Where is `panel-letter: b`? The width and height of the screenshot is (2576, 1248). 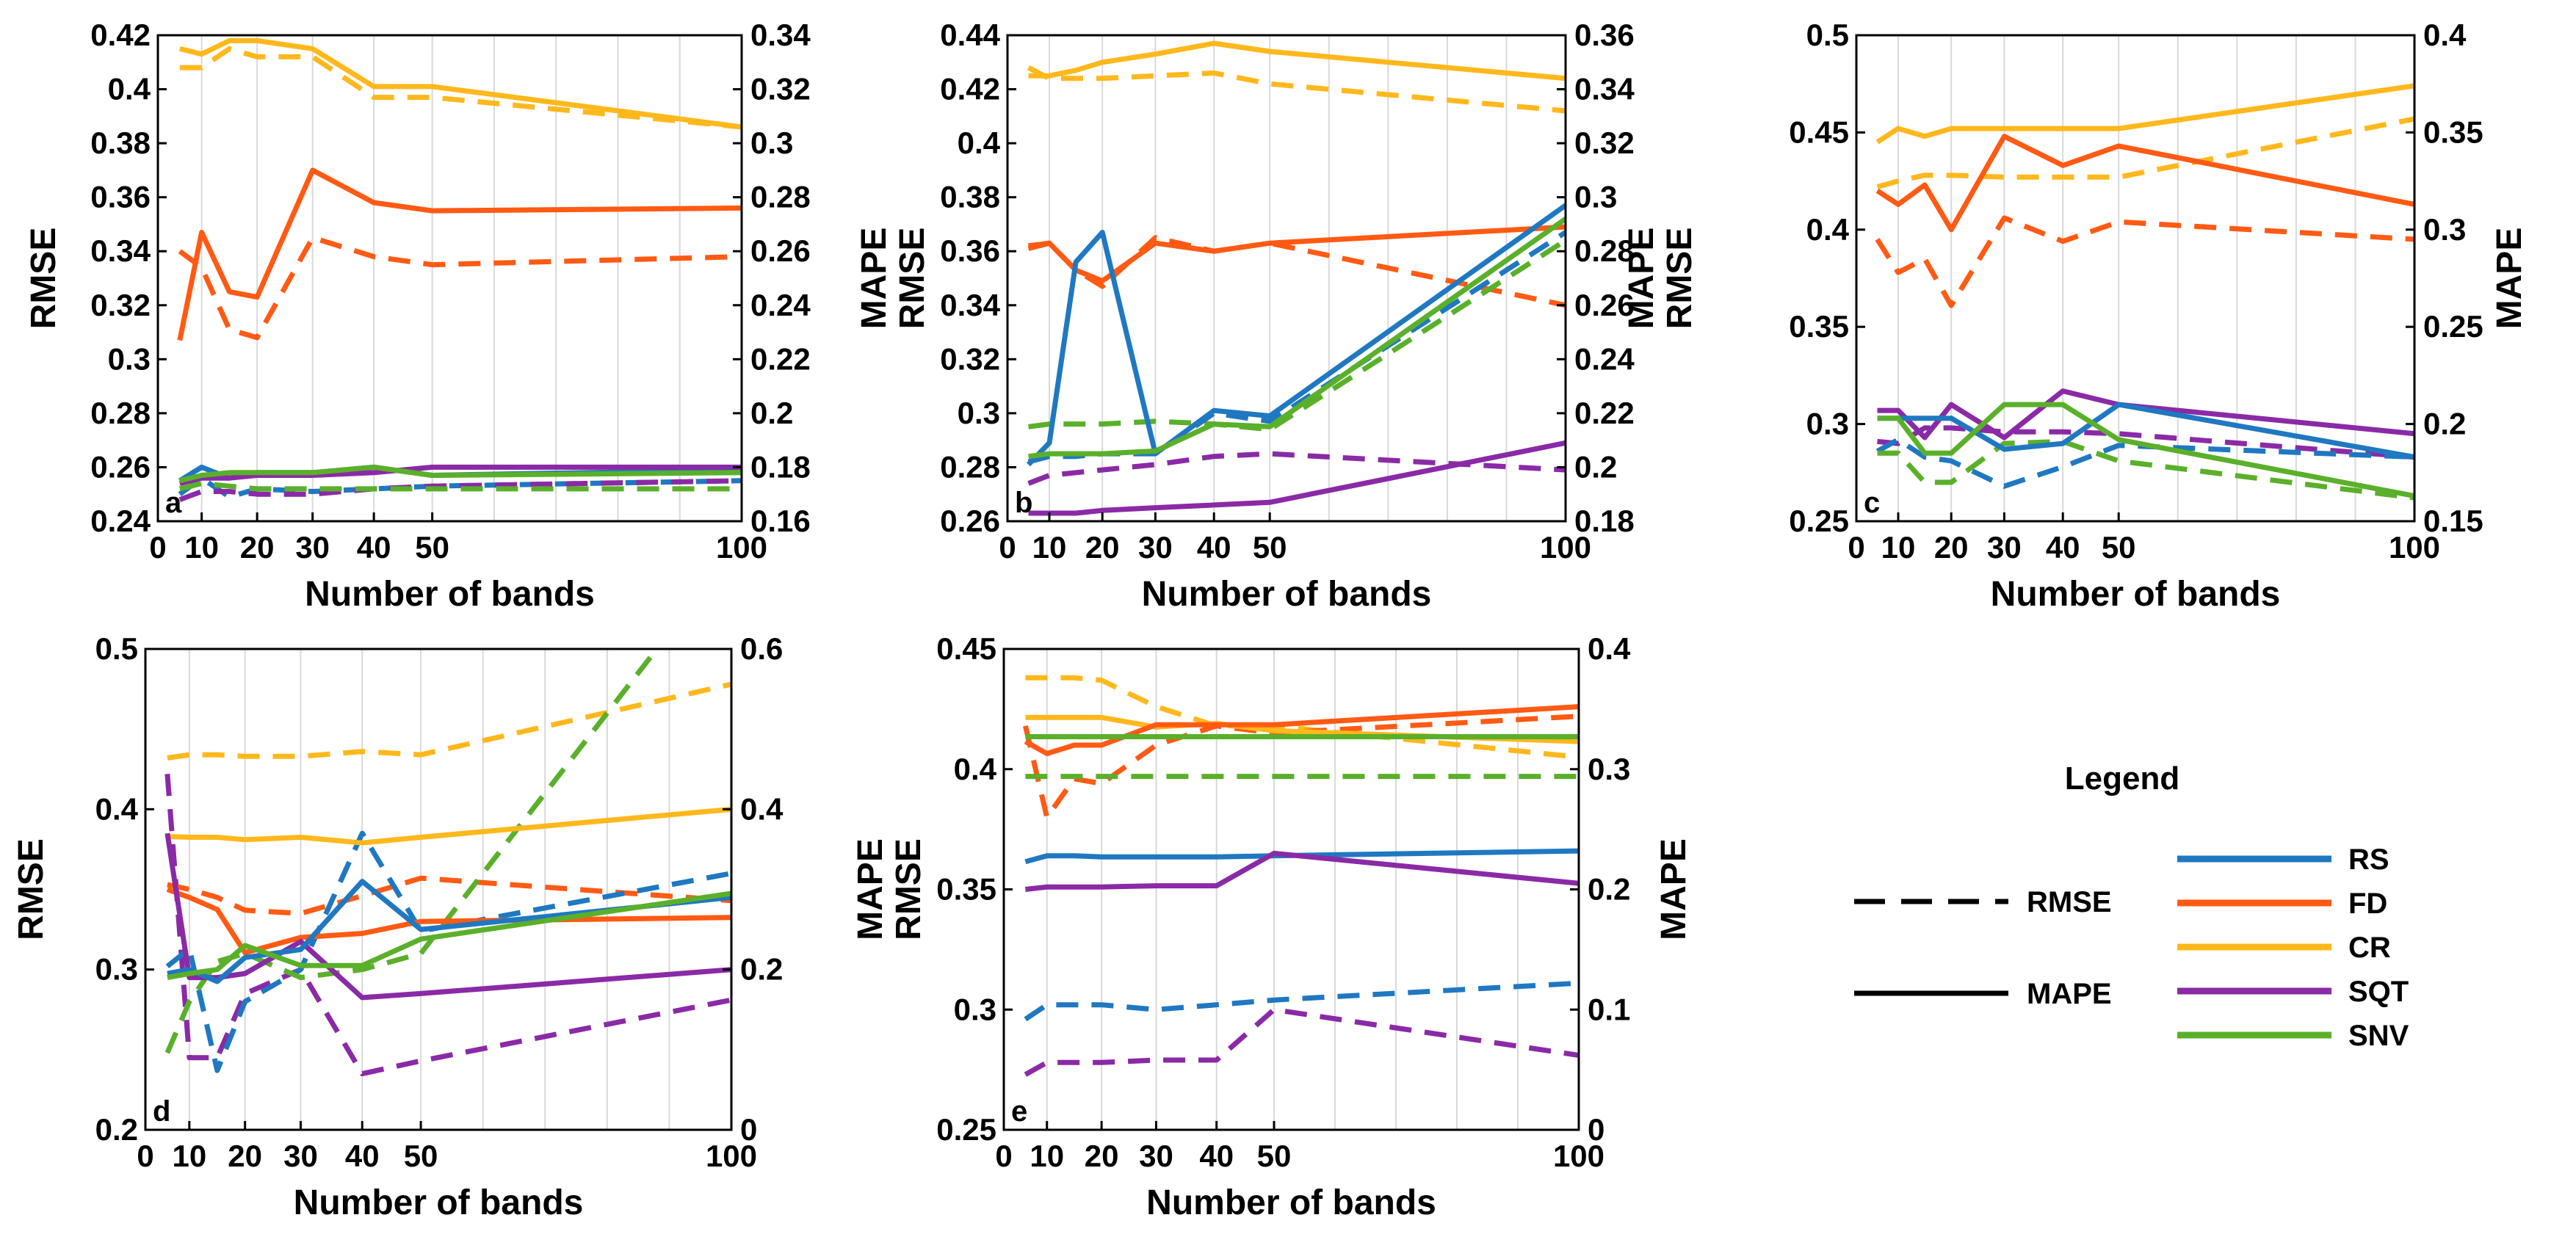
panel-letter: b is located at coordinates (1023, 503).